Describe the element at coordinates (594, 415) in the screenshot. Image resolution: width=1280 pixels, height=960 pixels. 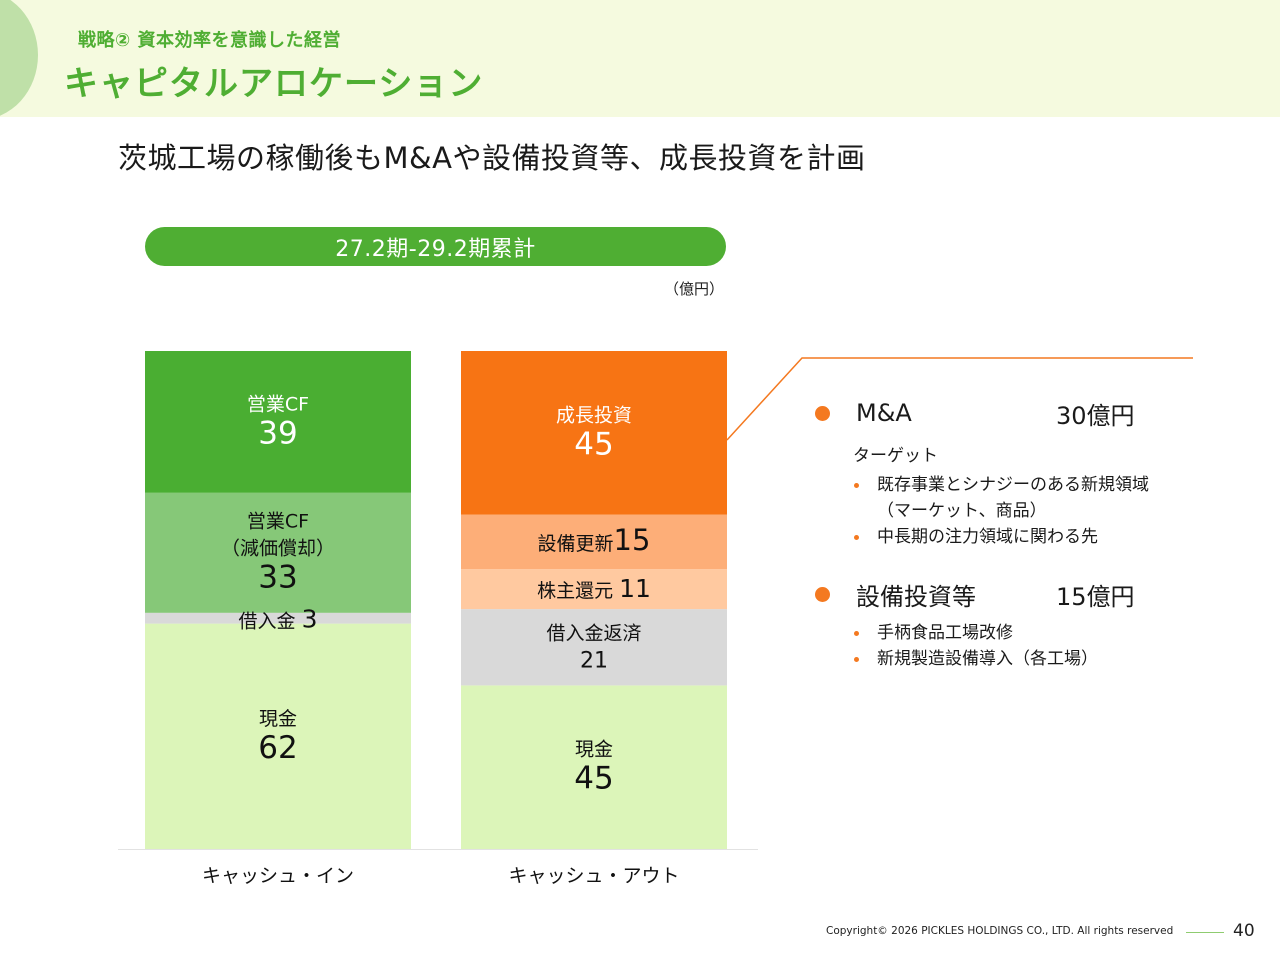
I see `segment-name: 成長投資` at that location.